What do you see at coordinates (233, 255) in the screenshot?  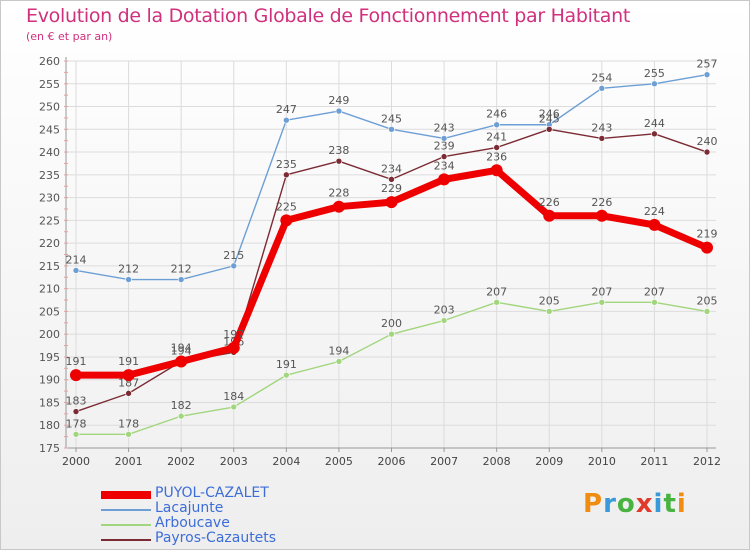 I see `data-label-lacajunte: 215` at bounding box center [233, 255].